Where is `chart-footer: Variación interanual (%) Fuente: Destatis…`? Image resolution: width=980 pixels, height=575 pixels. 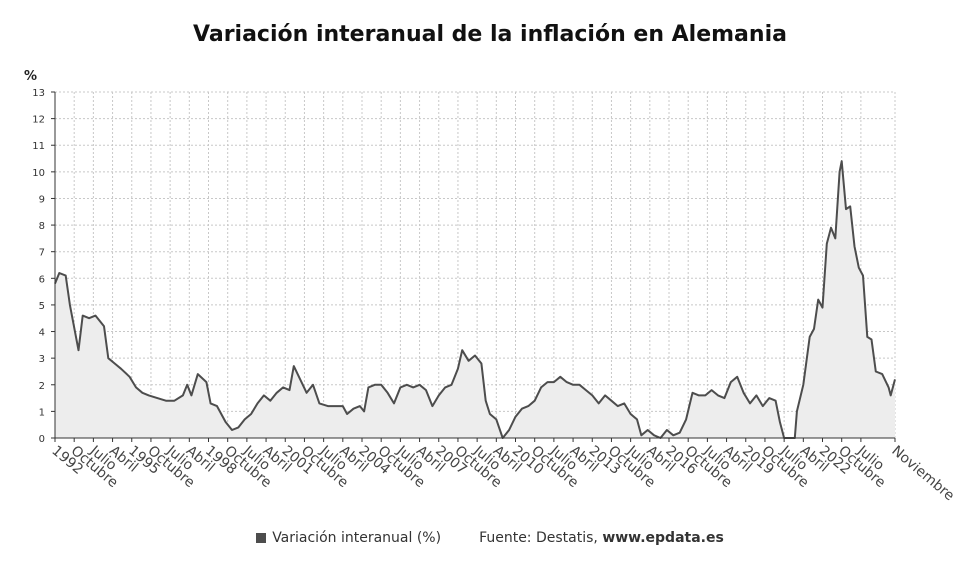 chart-footer: Variación interanual (%) Fuente: Destatis… is located at coordinates (490, 538).